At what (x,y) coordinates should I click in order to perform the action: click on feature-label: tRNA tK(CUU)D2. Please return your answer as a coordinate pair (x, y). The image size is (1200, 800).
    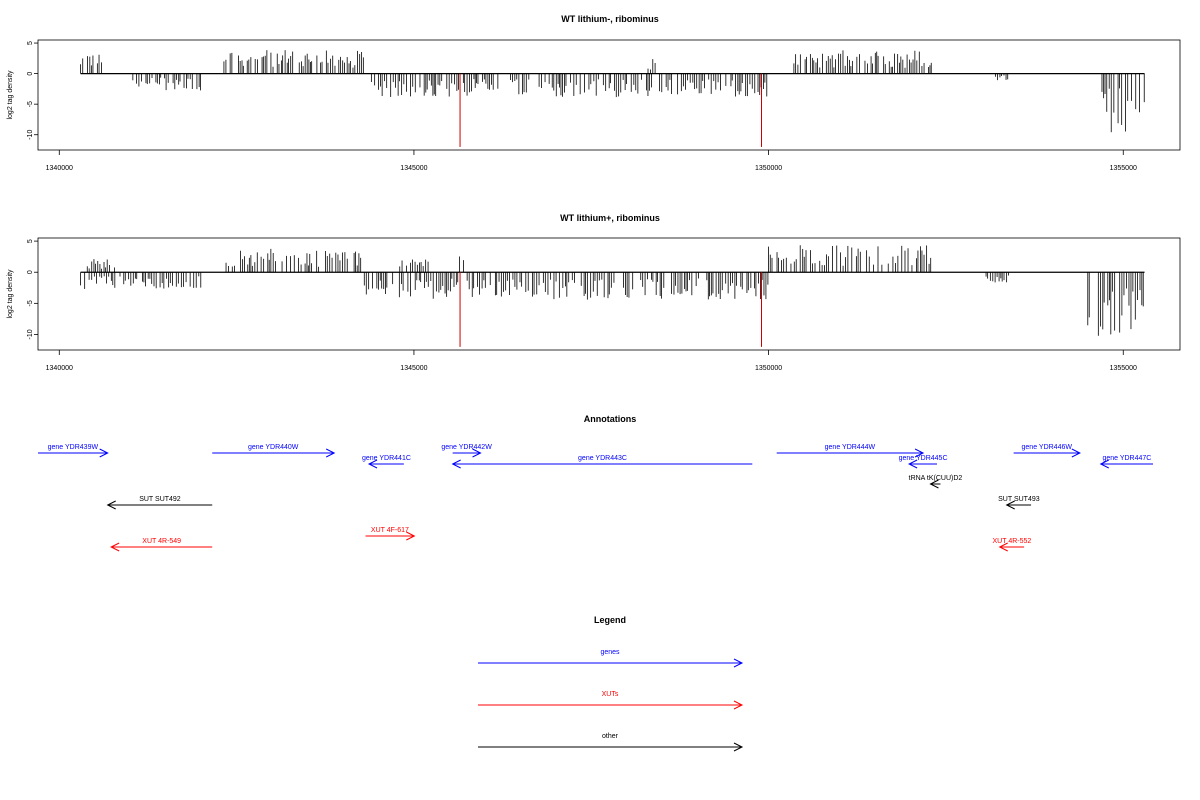
    Looking at the image, I should click on (936, 478).